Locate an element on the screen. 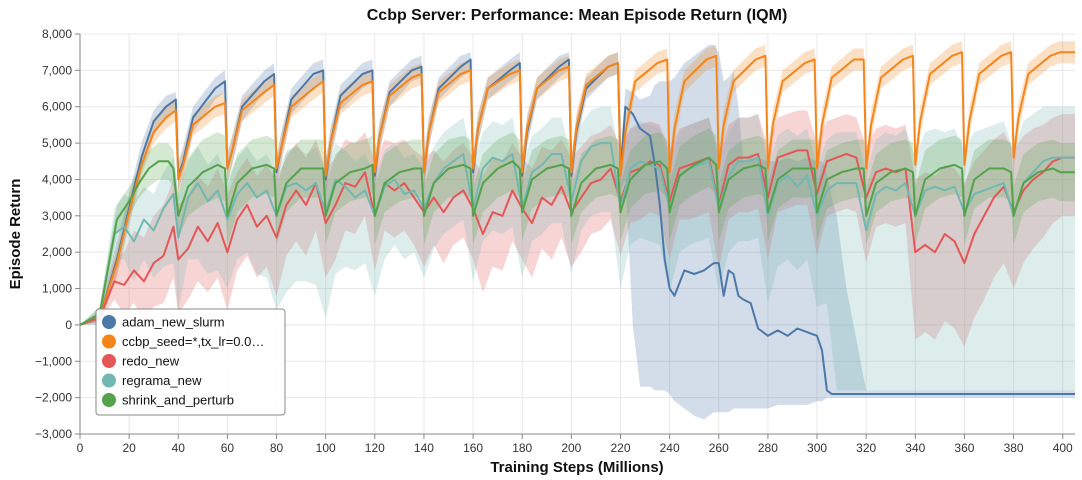 Image resolution: width=1082 pixels, height=480 pixels. legend-box is located at coordinates (190, 362).